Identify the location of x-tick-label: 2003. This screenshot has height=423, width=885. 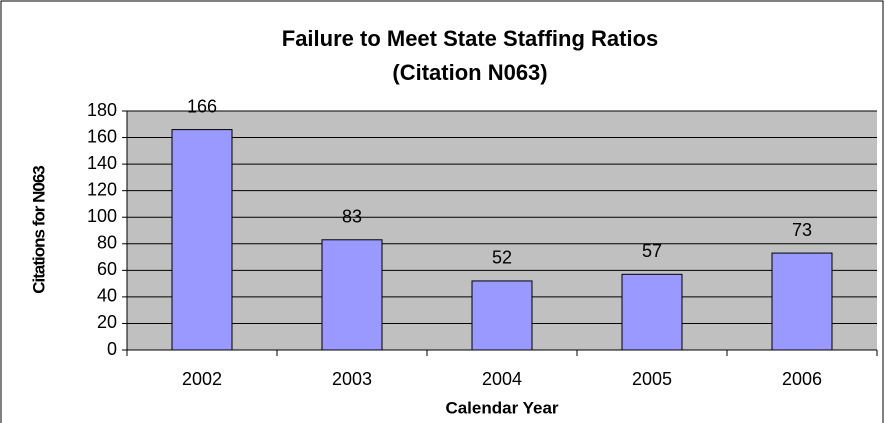
(352, 379).